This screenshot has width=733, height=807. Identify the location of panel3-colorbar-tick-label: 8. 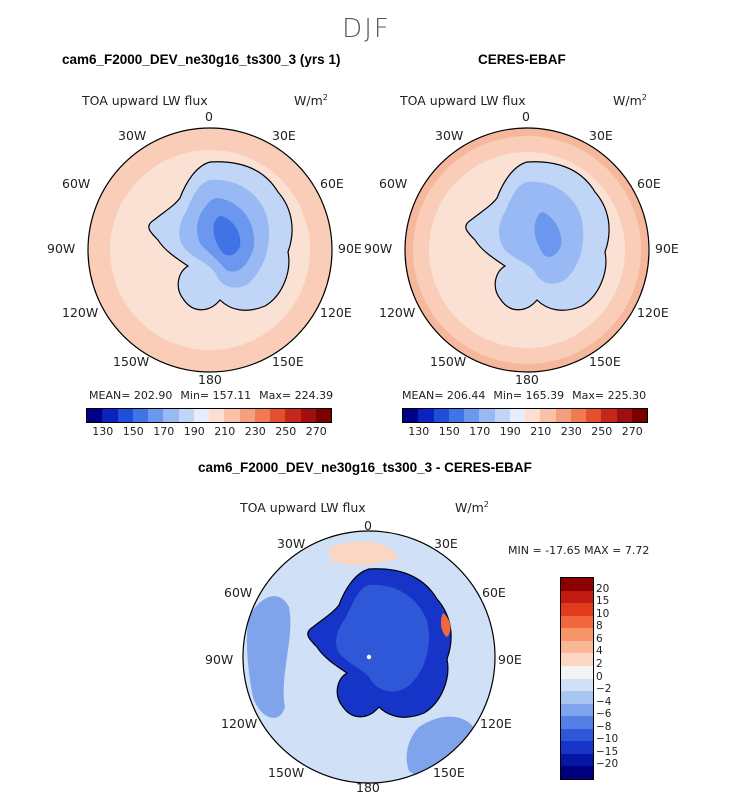
(599, 626).